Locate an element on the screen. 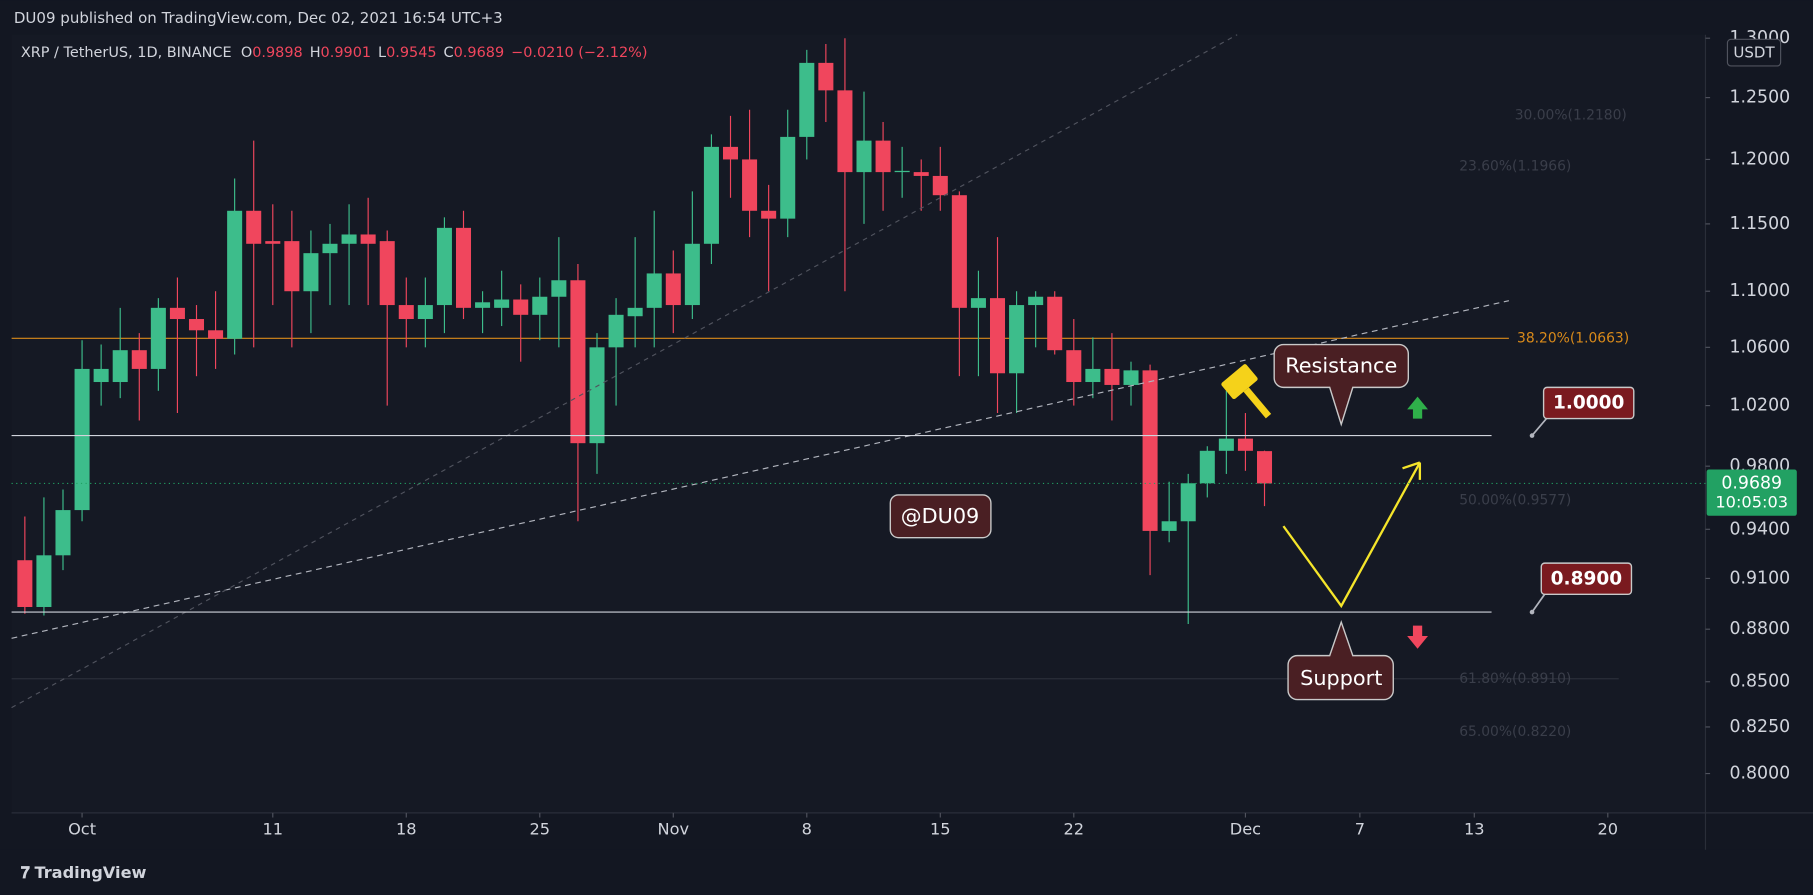 The image size is (1813, 895). footer-logo: 𝟕 TradingView is located at coordinates (84, 872).